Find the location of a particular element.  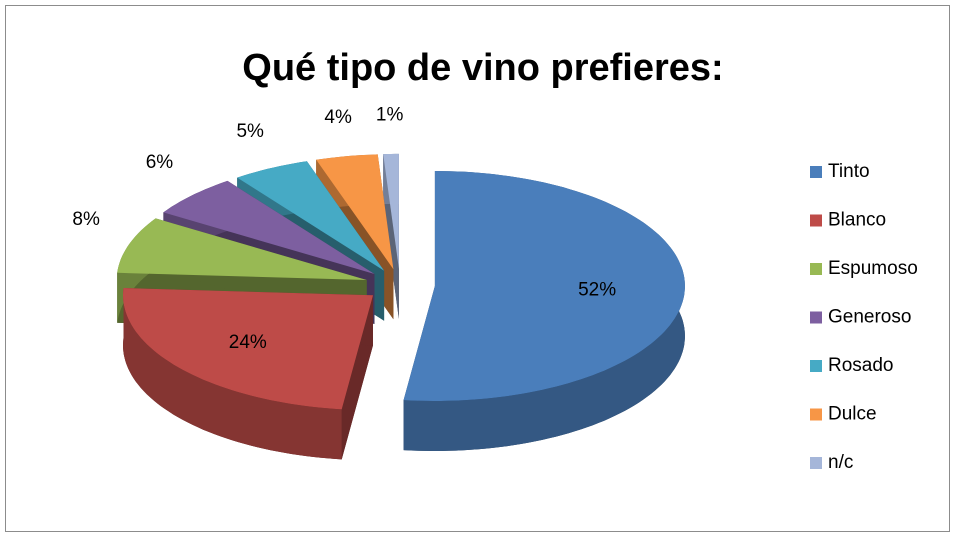

data-label: 5% is located at coordinates (250, 131).